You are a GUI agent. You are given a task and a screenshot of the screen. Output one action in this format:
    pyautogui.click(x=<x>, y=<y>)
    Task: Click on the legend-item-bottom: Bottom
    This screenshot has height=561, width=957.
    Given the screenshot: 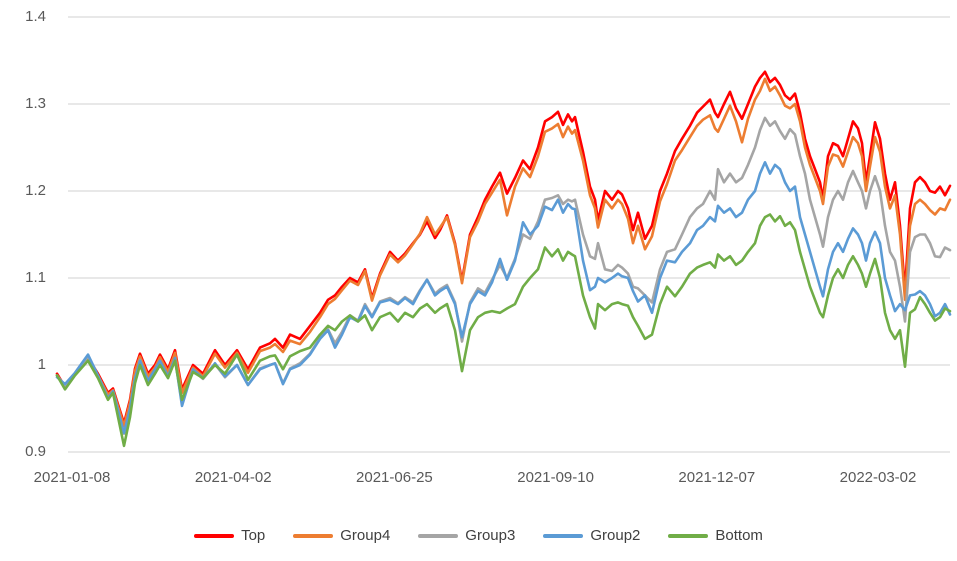 What is the action you would take?
    pyautogui.click(x=715, y=536)
    